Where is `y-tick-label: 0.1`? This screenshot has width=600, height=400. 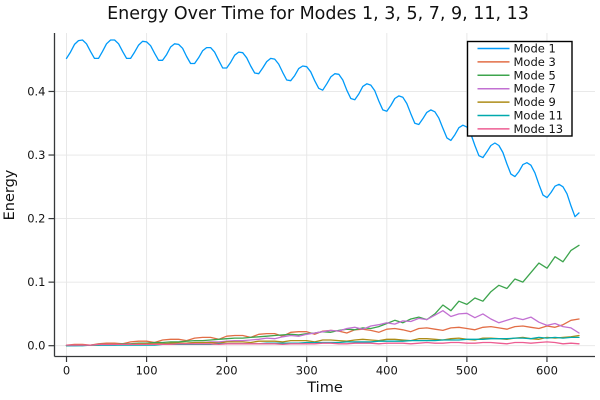
y-tick-label: 0.1 is located at coordinates (36, 282).